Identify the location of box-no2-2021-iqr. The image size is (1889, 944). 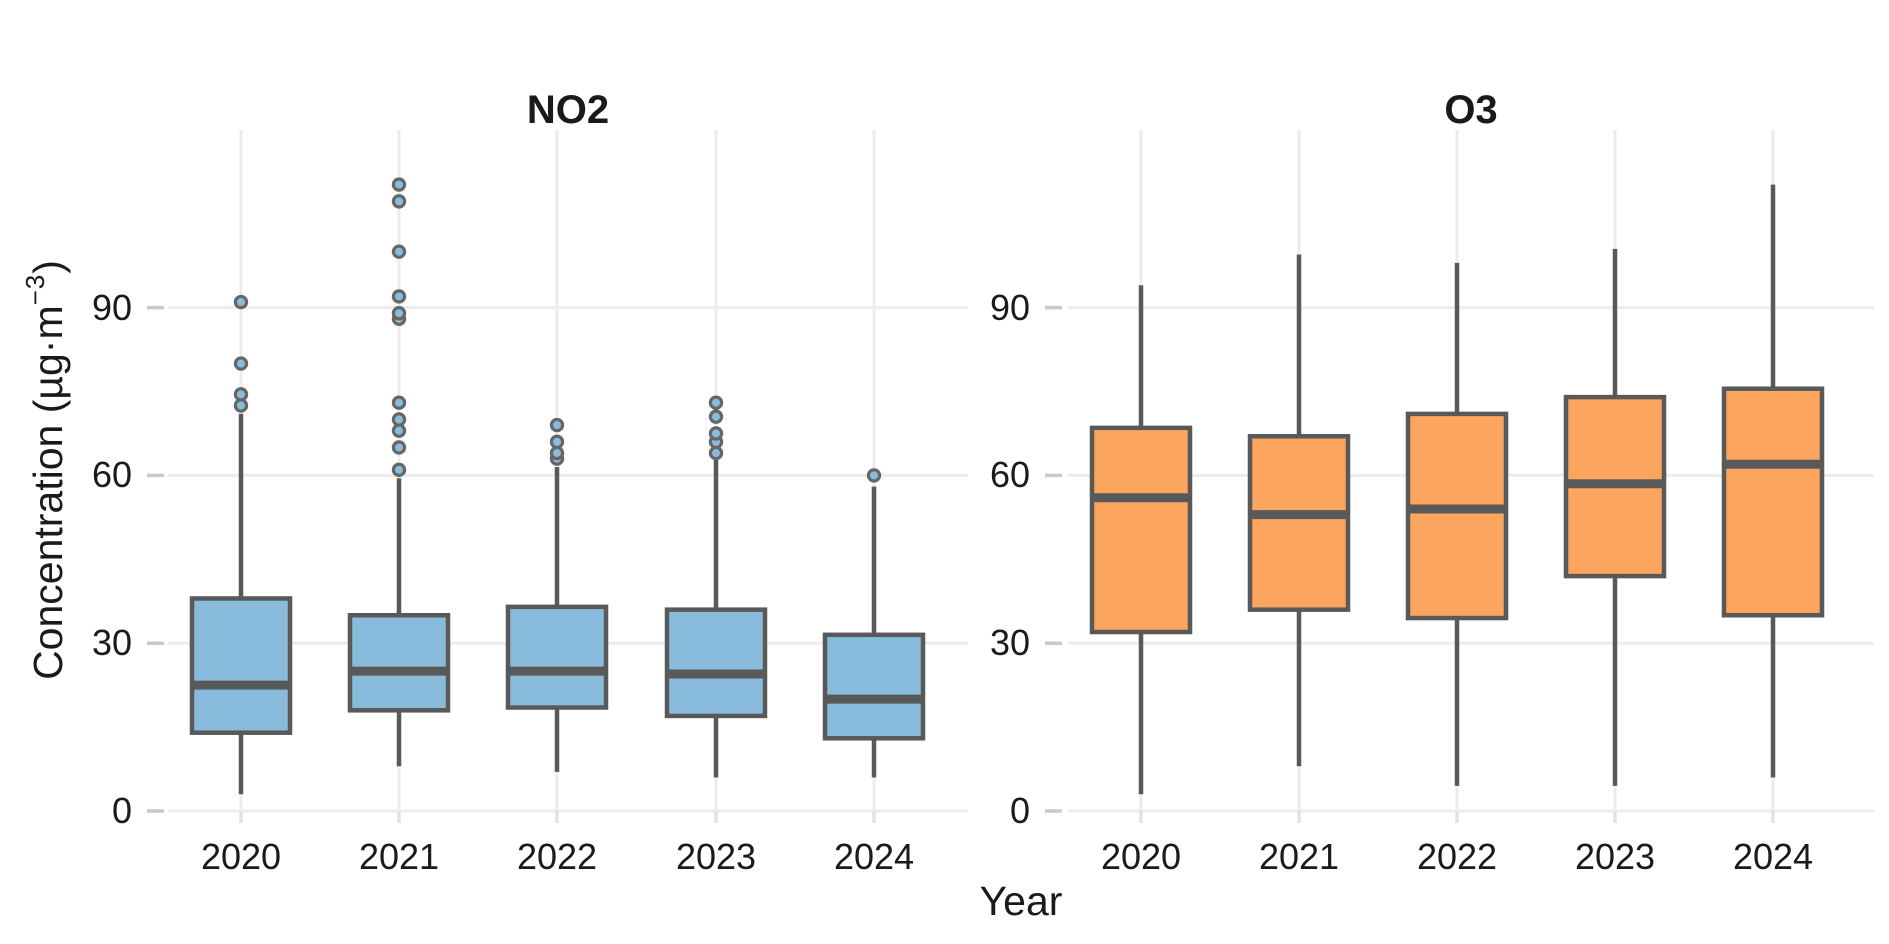
(399, 662).